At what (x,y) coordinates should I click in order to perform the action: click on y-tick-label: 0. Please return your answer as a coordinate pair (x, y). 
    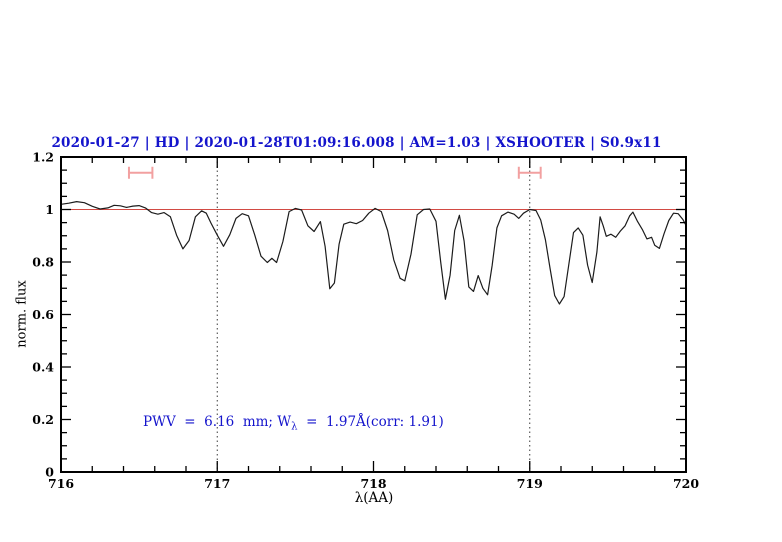
    Looking at the image, I should click on (49, 472).